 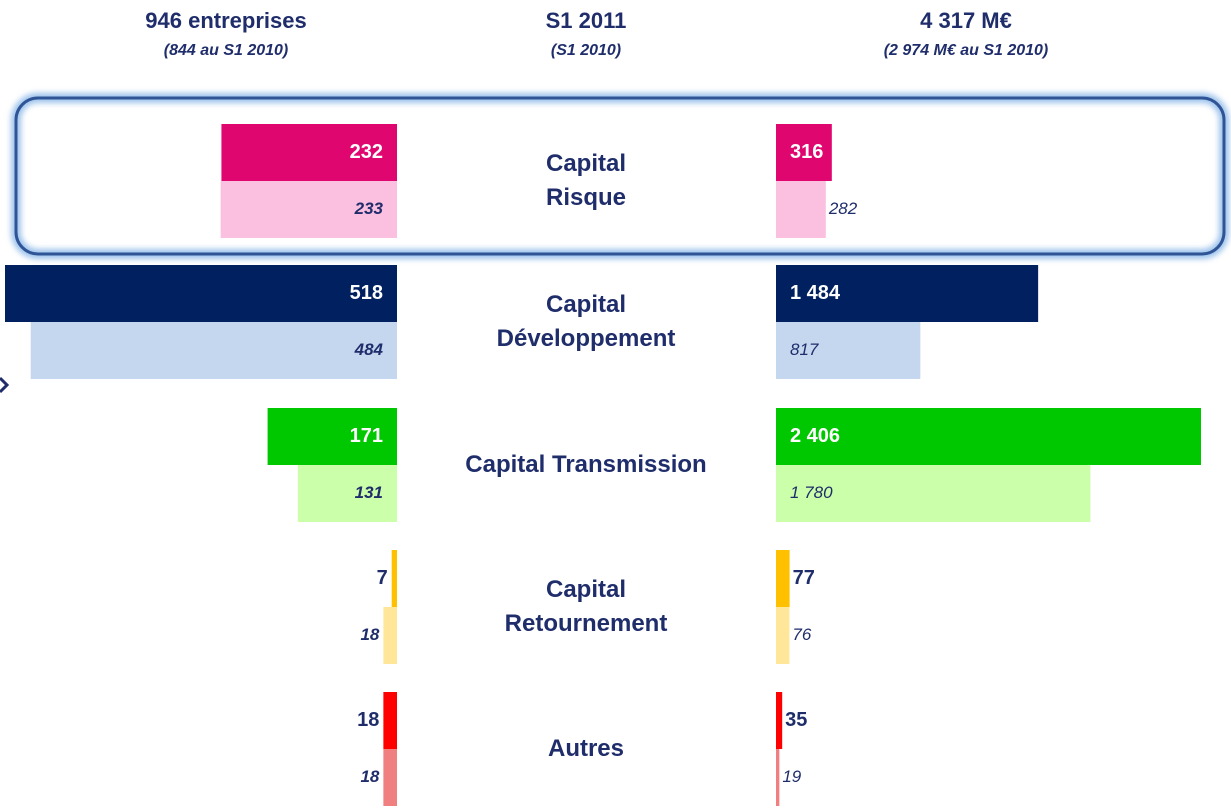 I want to click on right-value-label: 1 780, so click(x=811, y=492).